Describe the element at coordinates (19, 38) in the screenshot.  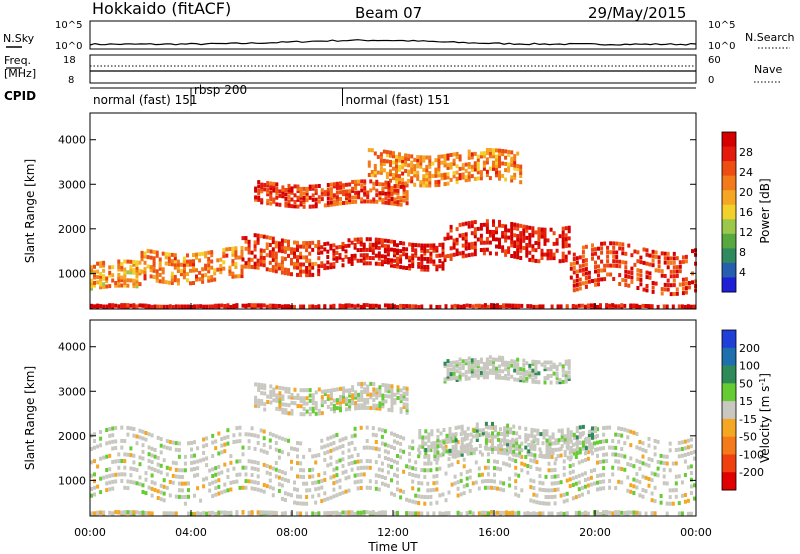
I see `noise-left-label: N.Sky` at that location.